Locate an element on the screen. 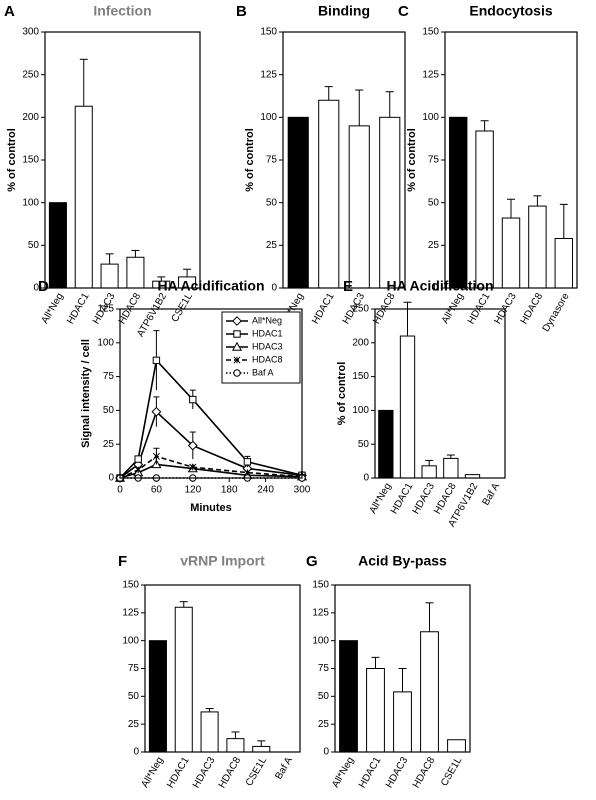 The width and height of the screenshot is (596, 800). panel-label: A is located at coordinates (9, 11).